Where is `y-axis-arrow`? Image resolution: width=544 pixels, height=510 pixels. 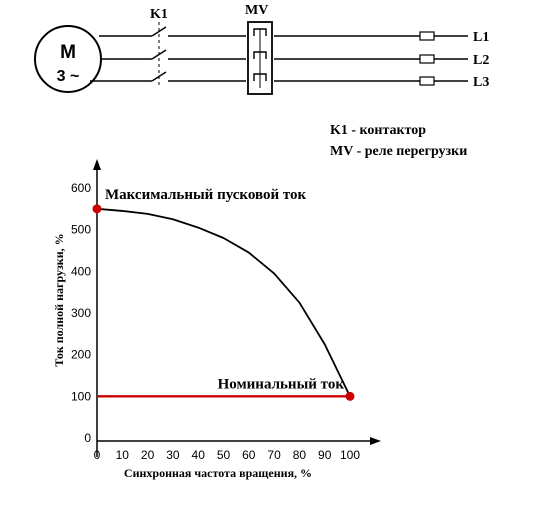
y-axis-arrow is located at coordinates (97, 164).